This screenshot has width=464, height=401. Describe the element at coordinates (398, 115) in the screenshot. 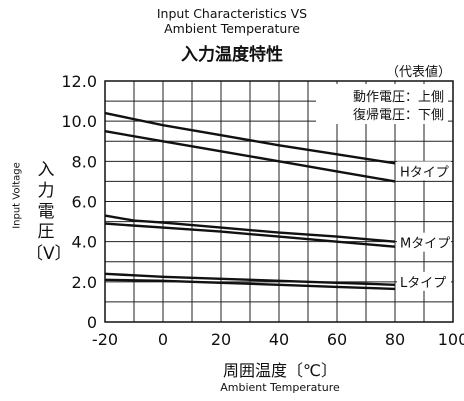

I see `legend-note-release: 復帰電圧：下側` at that location.